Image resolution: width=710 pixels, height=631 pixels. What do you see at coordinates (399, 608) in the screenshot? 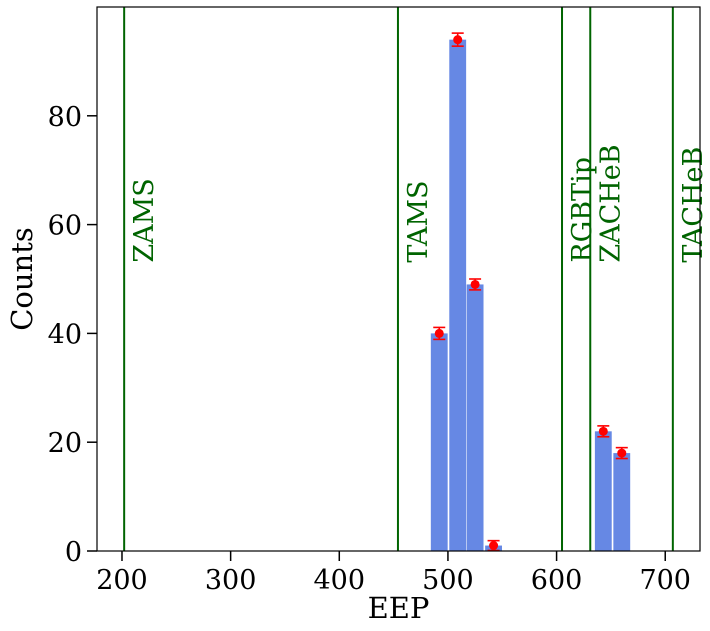
I see `x-axis-label: EEP` at bounding box center [399, 608].